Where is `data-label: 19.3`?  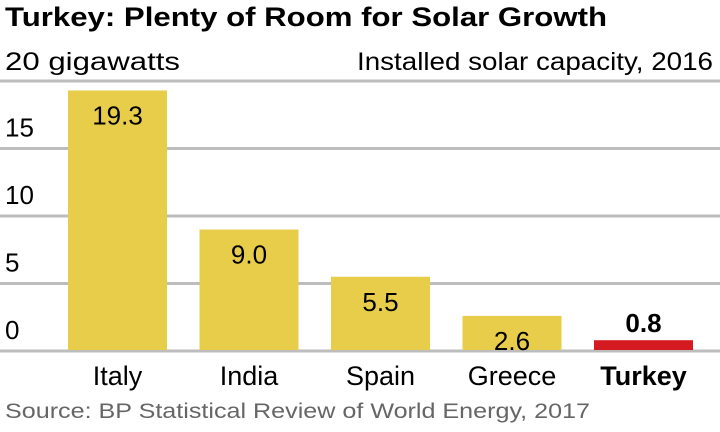 data-label: 19.3 is located at coordinates (117, 115).